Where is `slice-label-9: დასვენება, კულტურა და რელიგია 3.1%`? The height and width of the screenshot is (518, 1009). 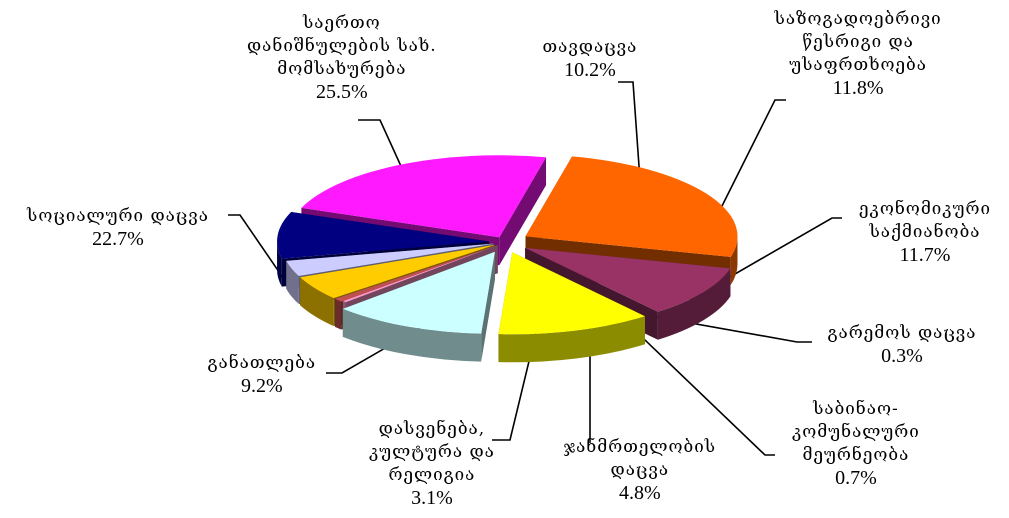 slice-label-9: დასვენება, კულტურა და რელიგია 3.1% is located at coordinates (432, 464).